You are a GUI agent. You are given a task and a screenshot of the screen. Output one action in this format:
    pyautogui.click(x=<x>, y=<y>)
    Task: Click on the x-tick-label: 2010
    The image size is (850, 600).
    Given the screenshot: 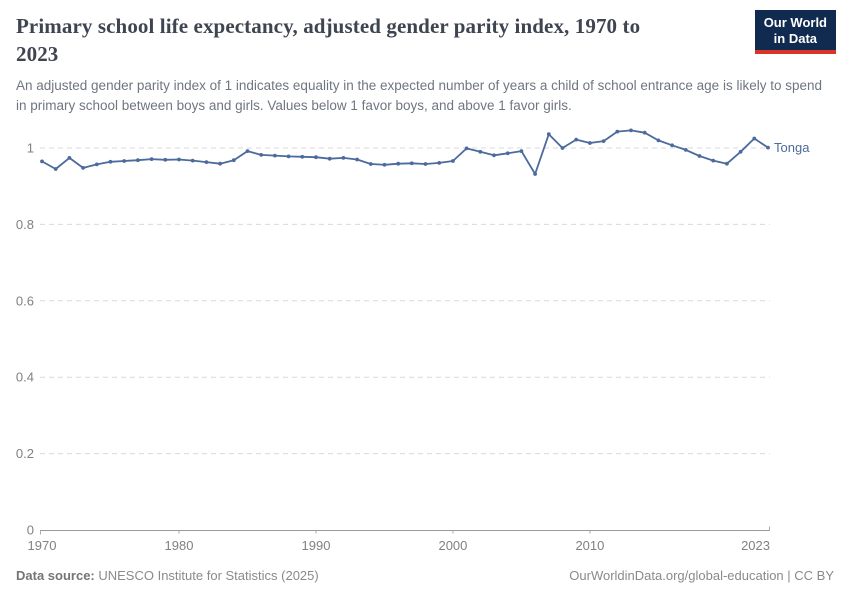 What is the action you would take?
    pyautogui.click(x=589, y=545)
    